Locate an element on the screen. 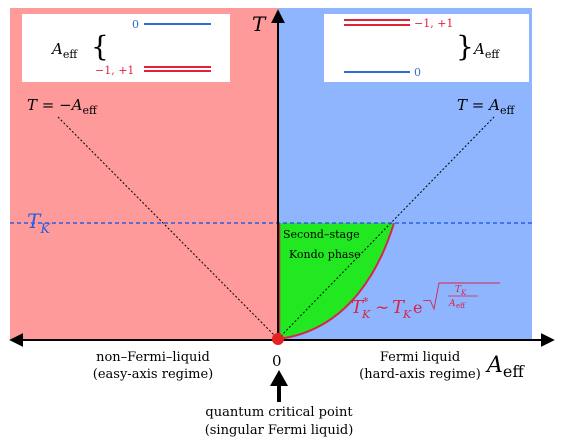  kondo-phase-label-line1: Second–stage is located at coordinates (321, 234).